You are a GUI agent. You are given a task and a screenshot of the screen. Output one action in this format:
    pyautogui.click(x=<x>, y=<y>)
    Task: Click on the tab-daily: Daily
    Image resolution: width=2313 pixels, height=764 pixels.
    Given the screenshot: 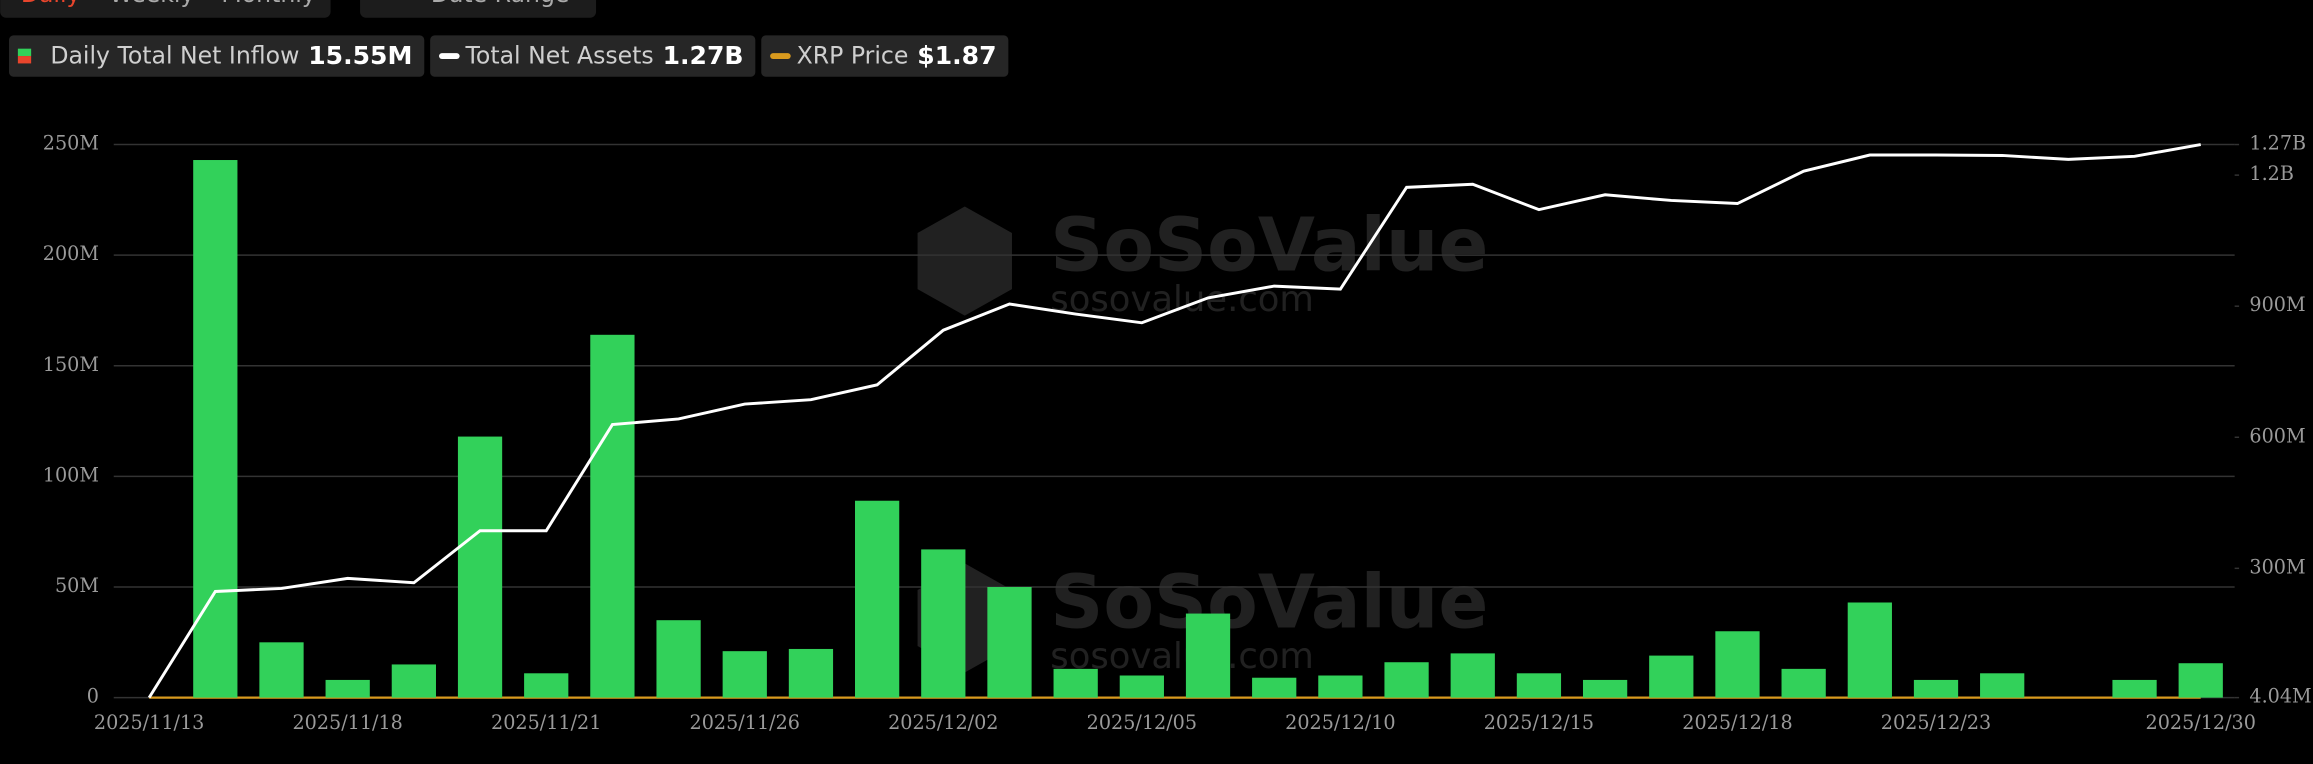 What is the action you would take?
    pyautogui.click(x=51, y=4)
    